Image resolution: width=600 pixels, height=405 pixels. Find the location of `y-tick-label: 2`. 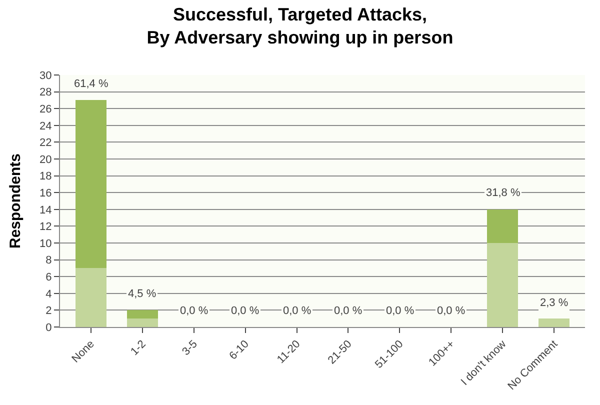

y-tick-label: 2 is located at coordinates (49, 311).